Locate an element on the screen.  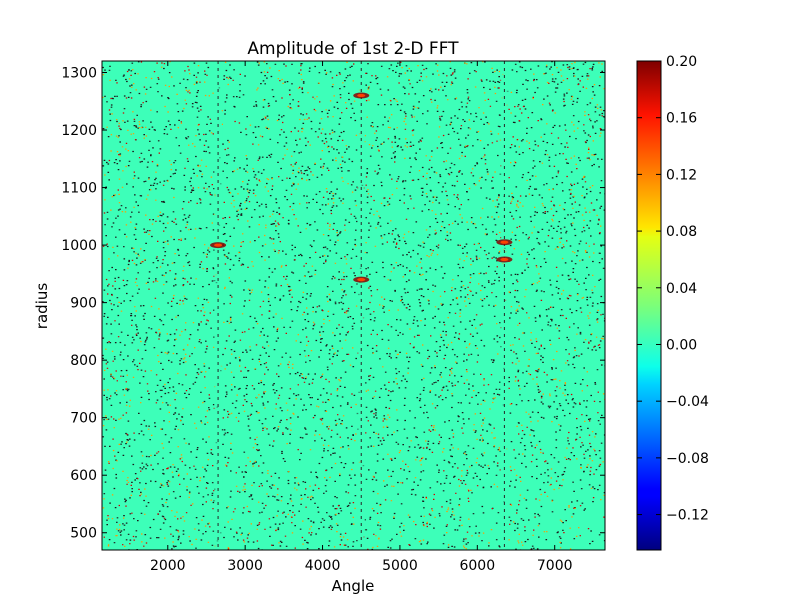
y-tick-label: 900 is located at coordinates (83, 304).